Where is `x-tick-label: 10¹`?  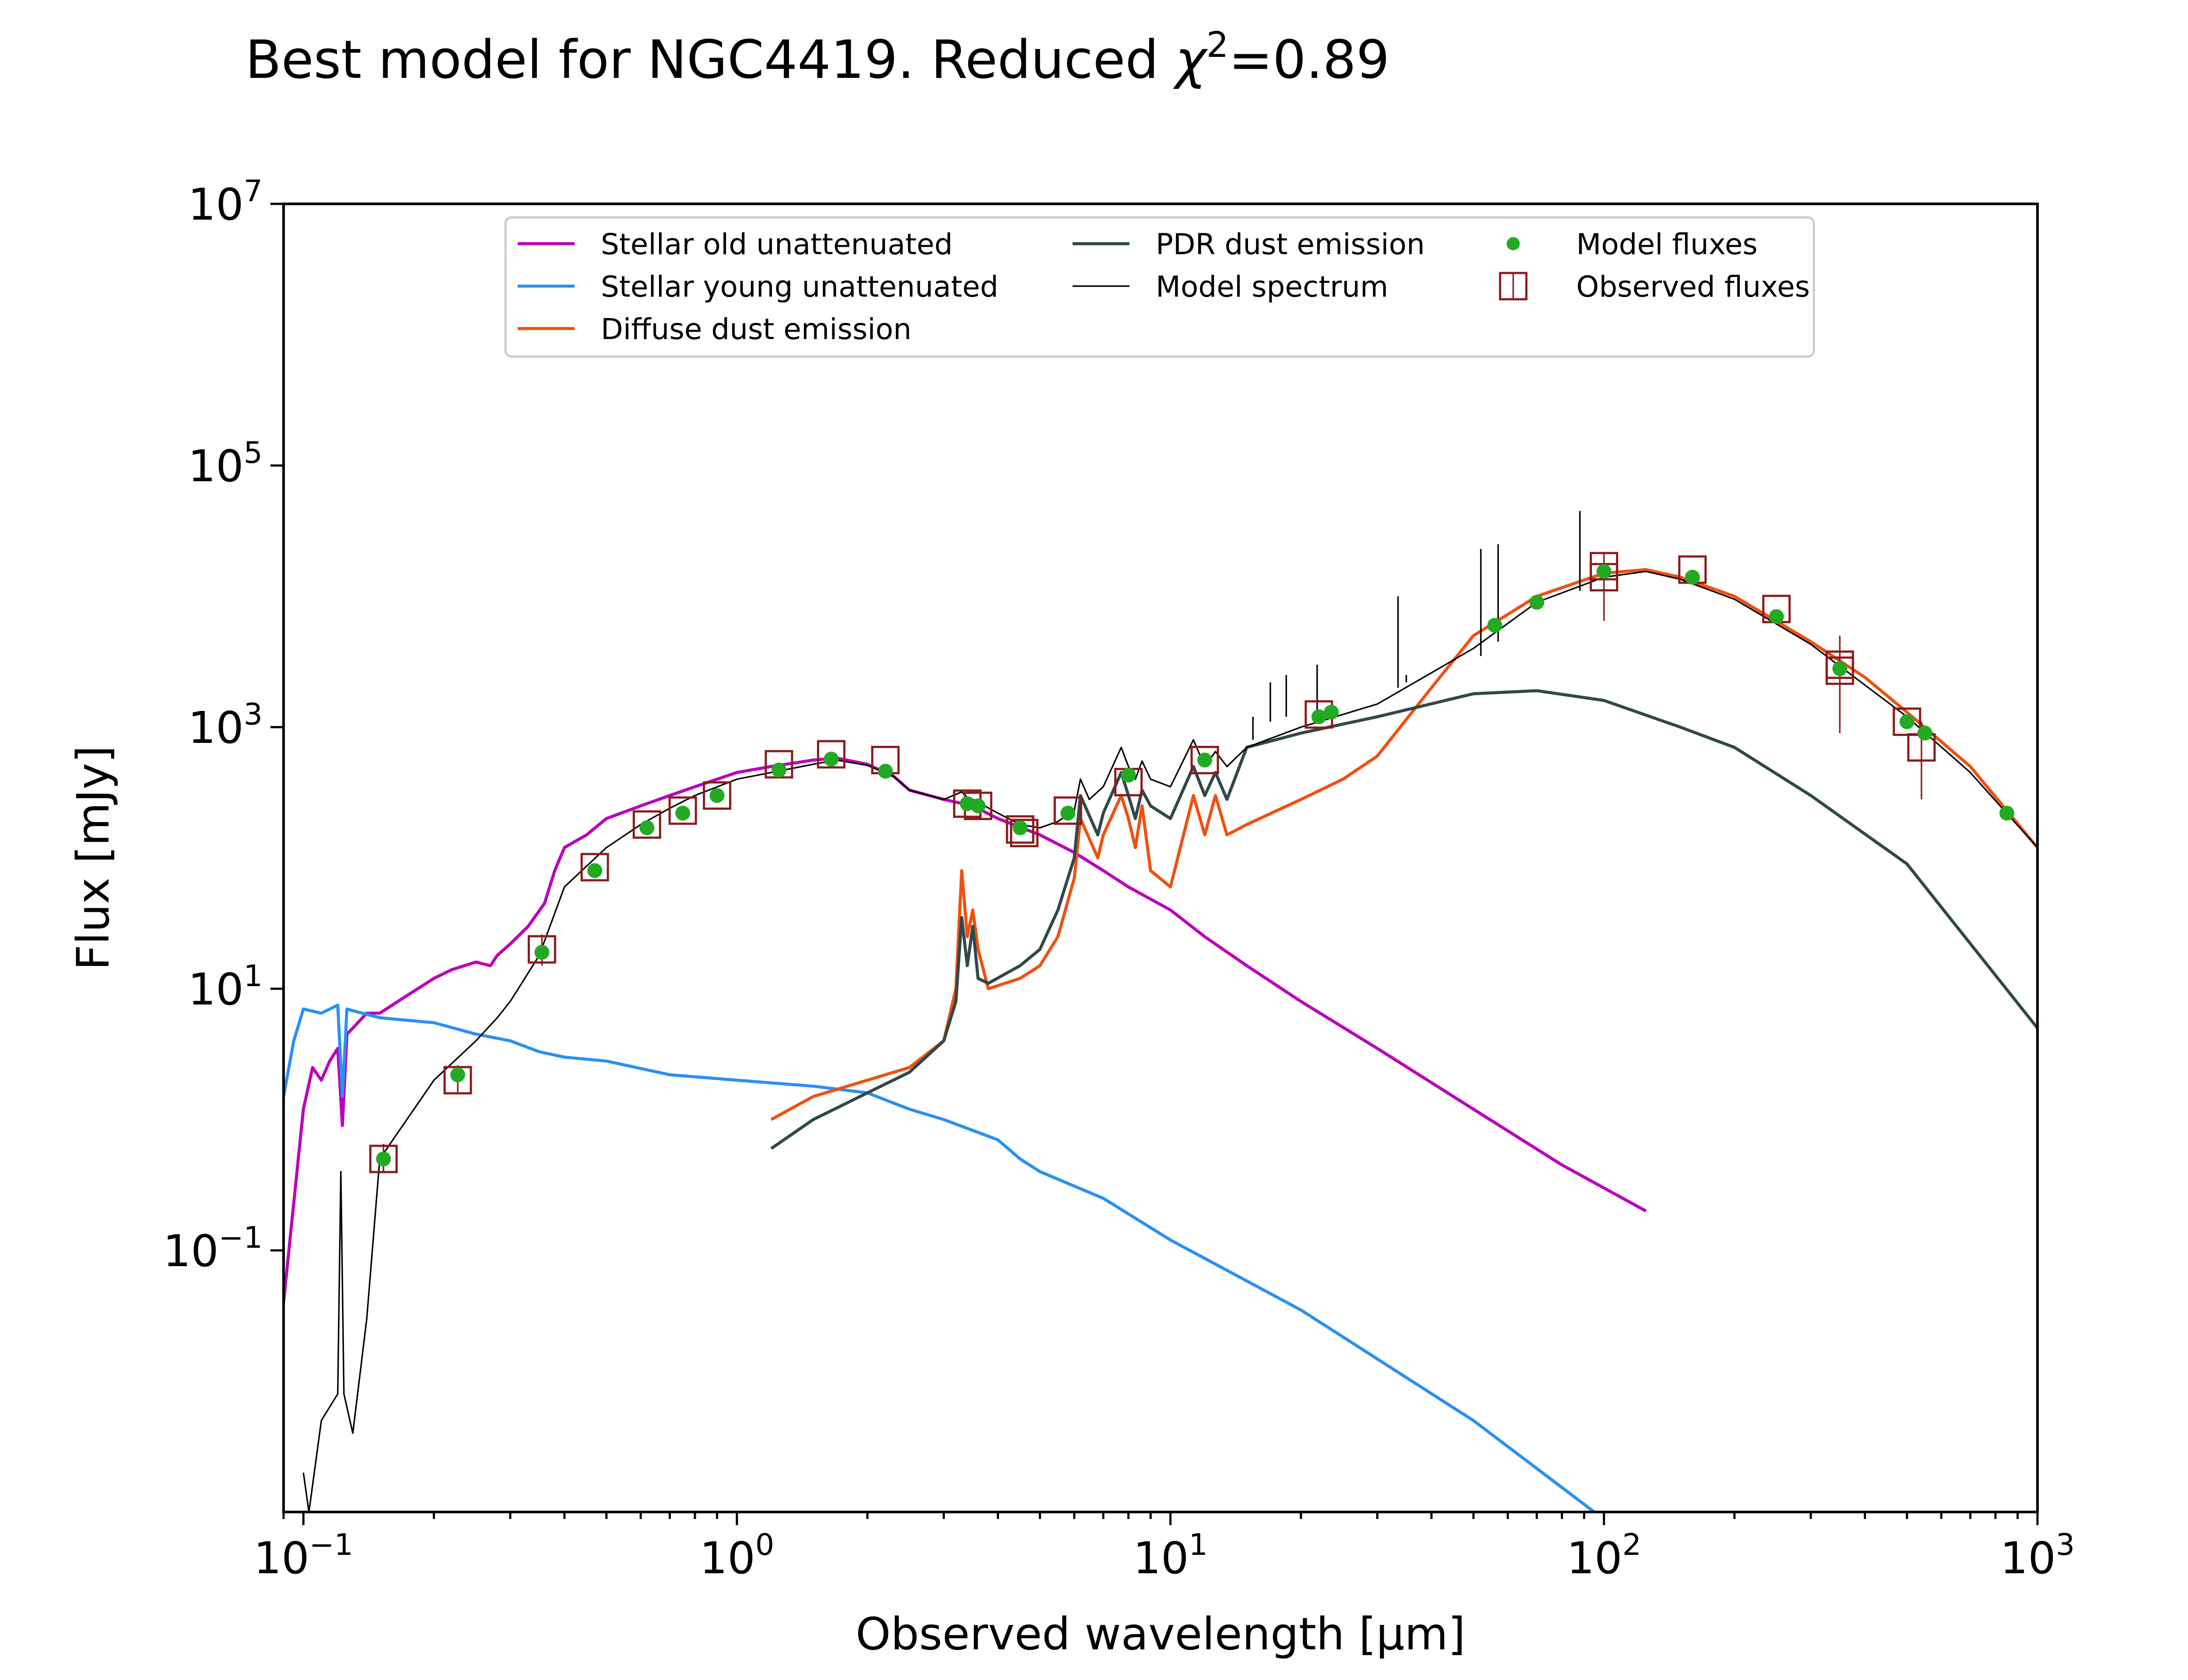 x-tick-label: 10¹ is located at coordinates (1170, 1556).